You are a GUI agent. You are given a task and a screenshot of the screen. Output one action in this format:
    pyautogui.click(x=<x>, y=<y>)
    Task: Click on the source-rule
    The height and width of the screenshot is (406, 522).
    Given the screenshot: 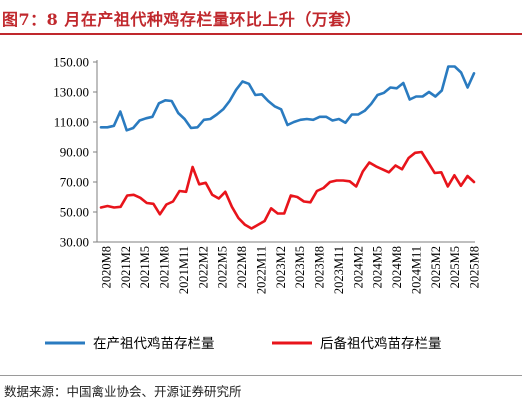 What is the action you would take?
    pyautogui.click(x=261, y=375)
    